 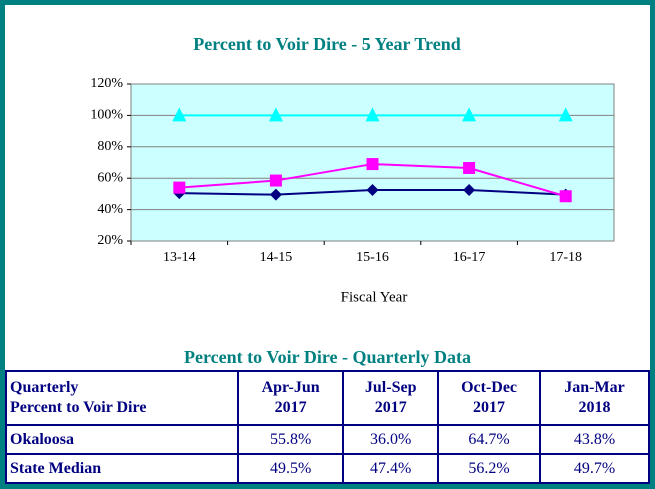 I want to click on header-cell: Quarterly Percent to Voir Dire, so click(x=122, y=398).